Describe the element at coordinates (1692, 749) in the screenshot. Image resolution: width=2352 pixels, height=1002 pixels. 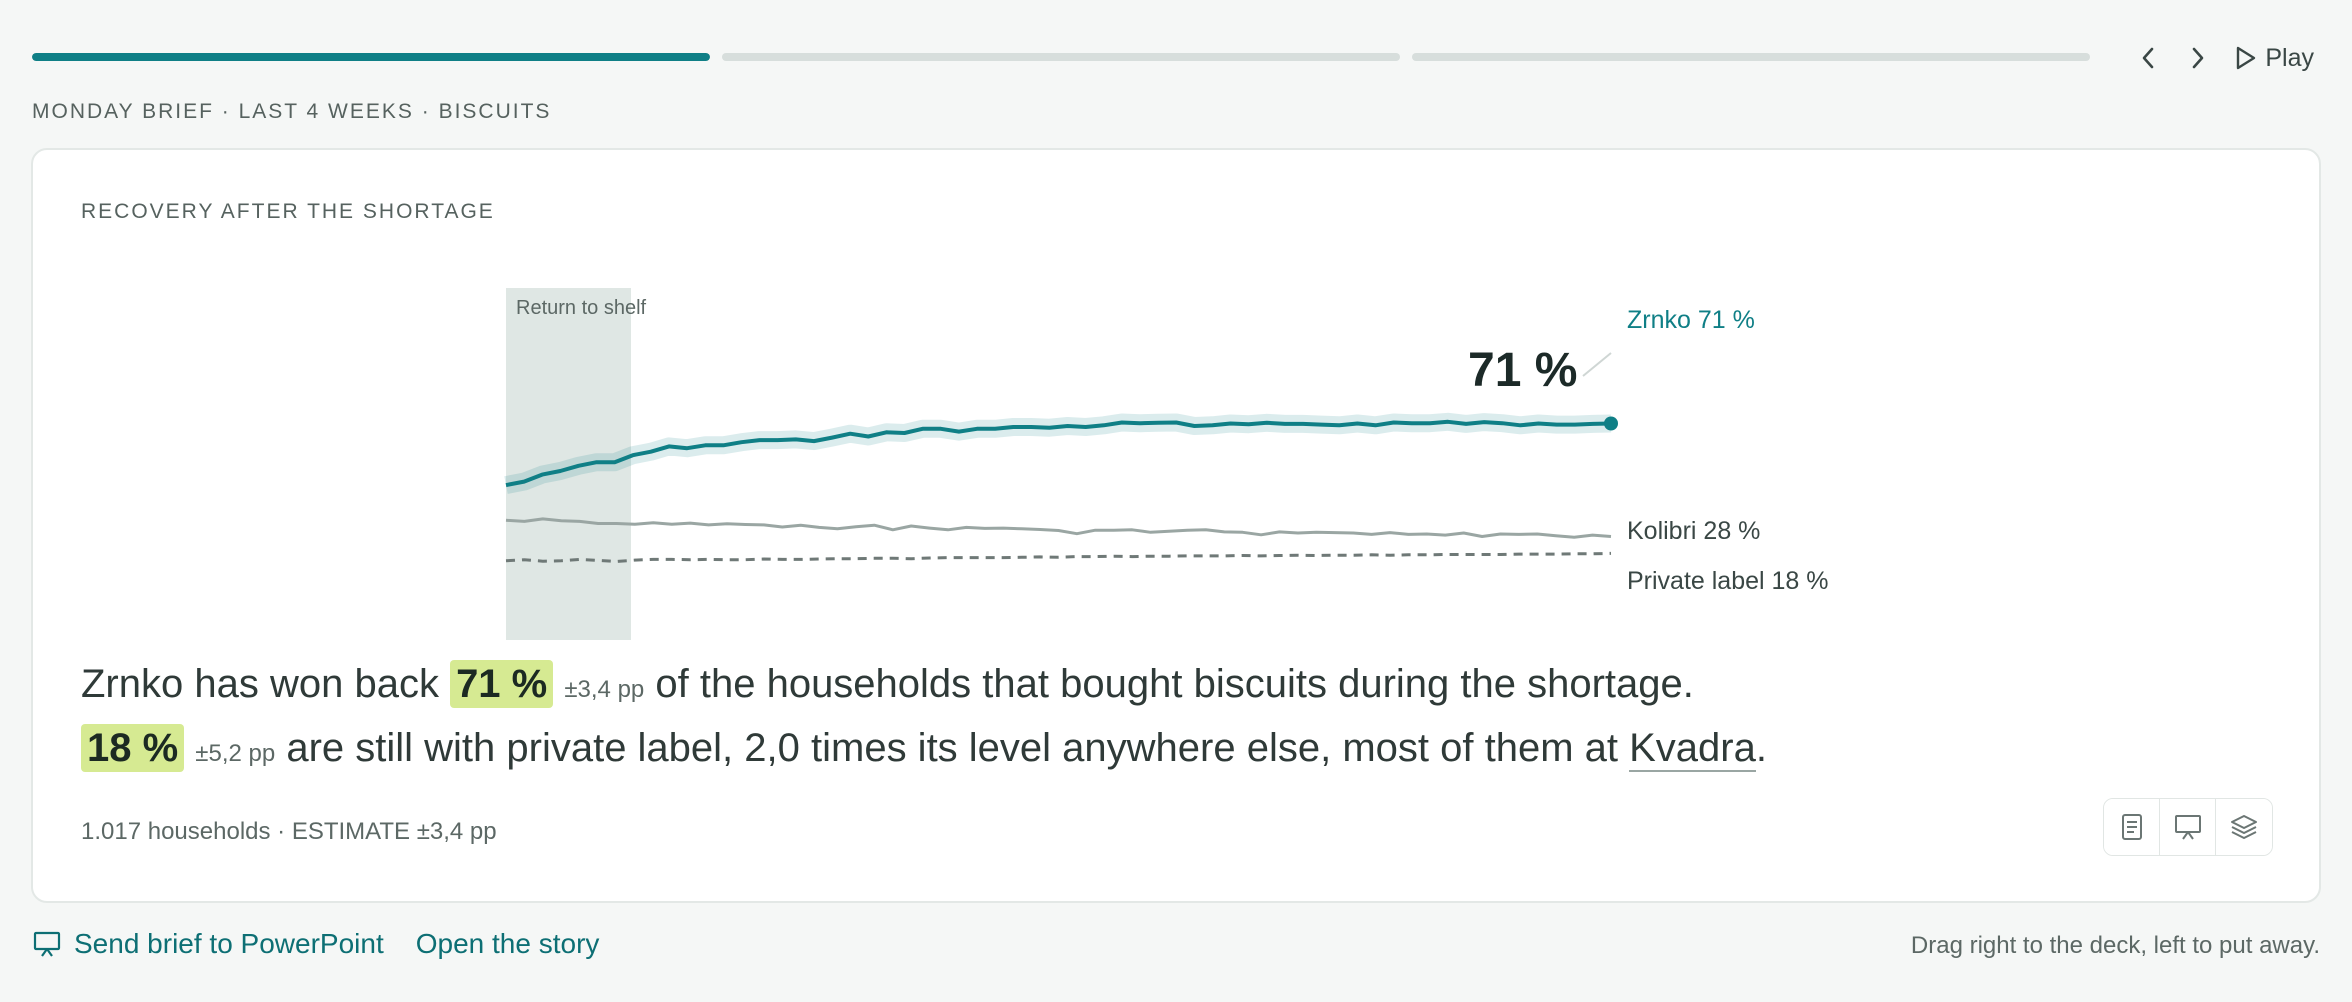
I see `retailer-link: Kvadra` at that location.